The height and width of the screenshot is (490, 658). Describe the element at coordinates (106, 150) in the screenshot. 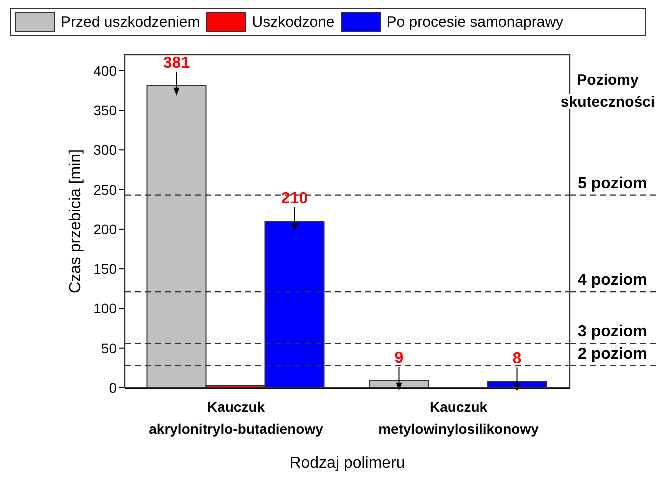

I see `y-tick-label: 300` at that location.